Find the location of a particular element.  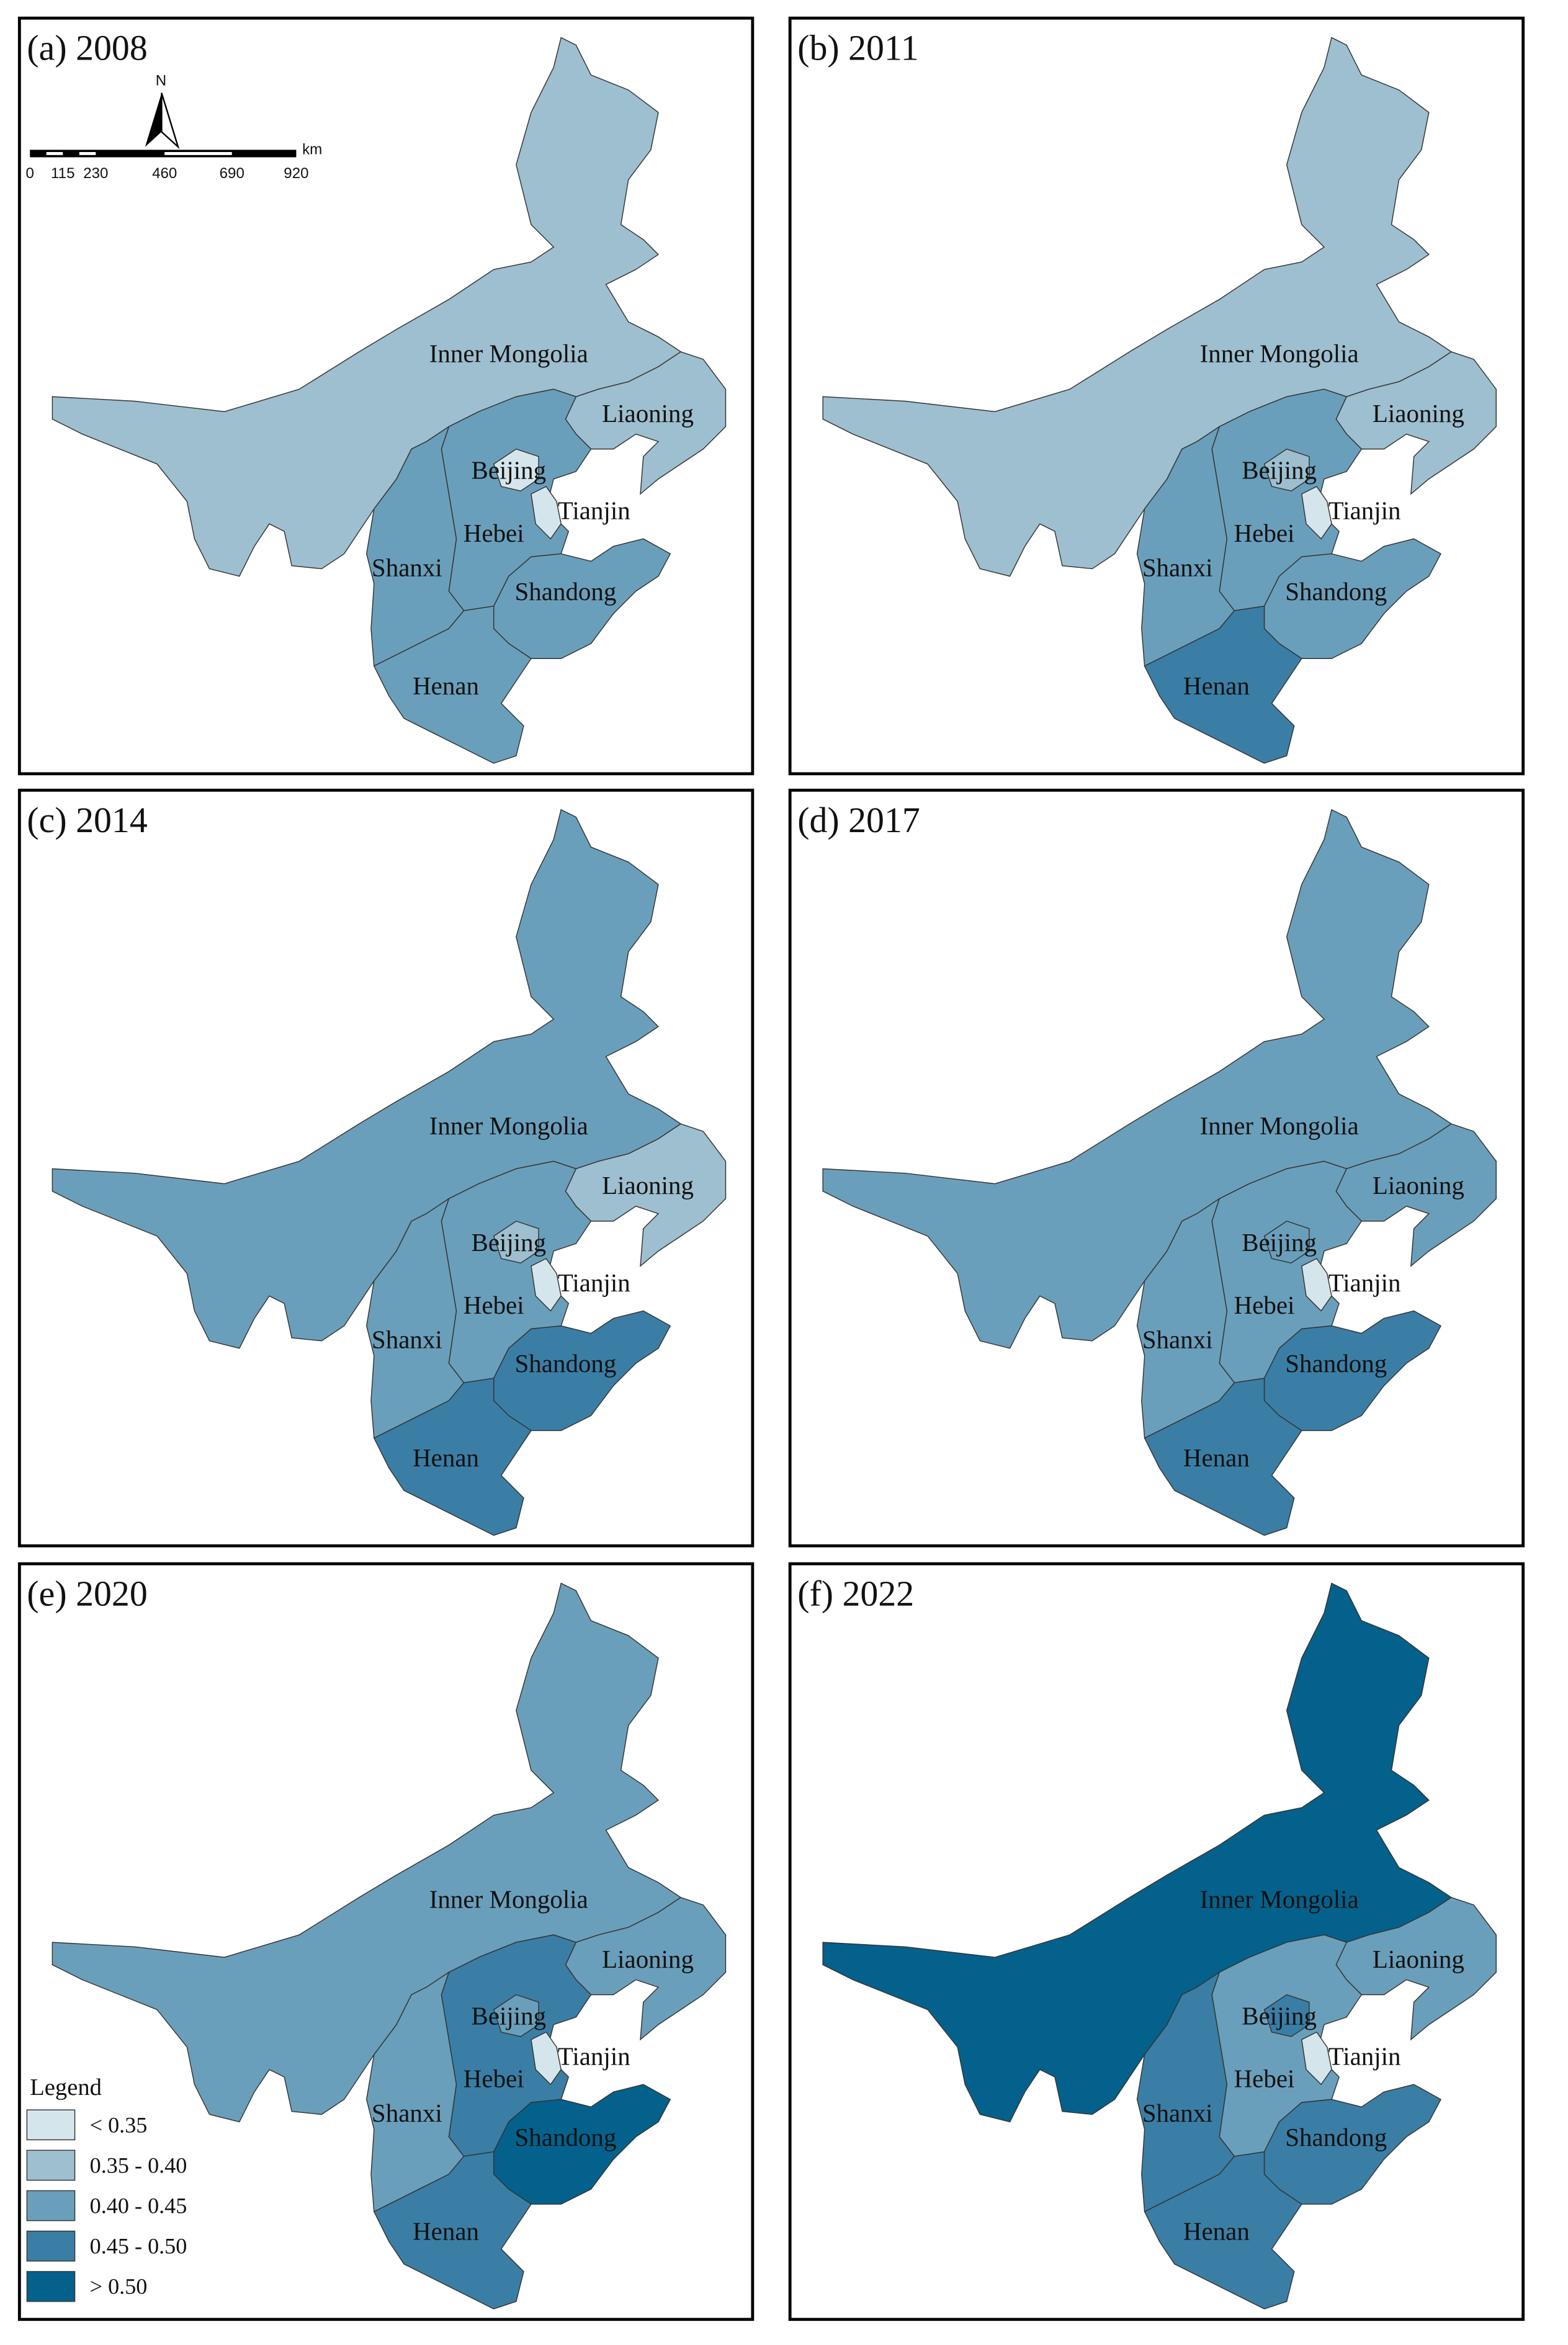

panel-title: (f) 2022 is located at coordinates (855, 1594).